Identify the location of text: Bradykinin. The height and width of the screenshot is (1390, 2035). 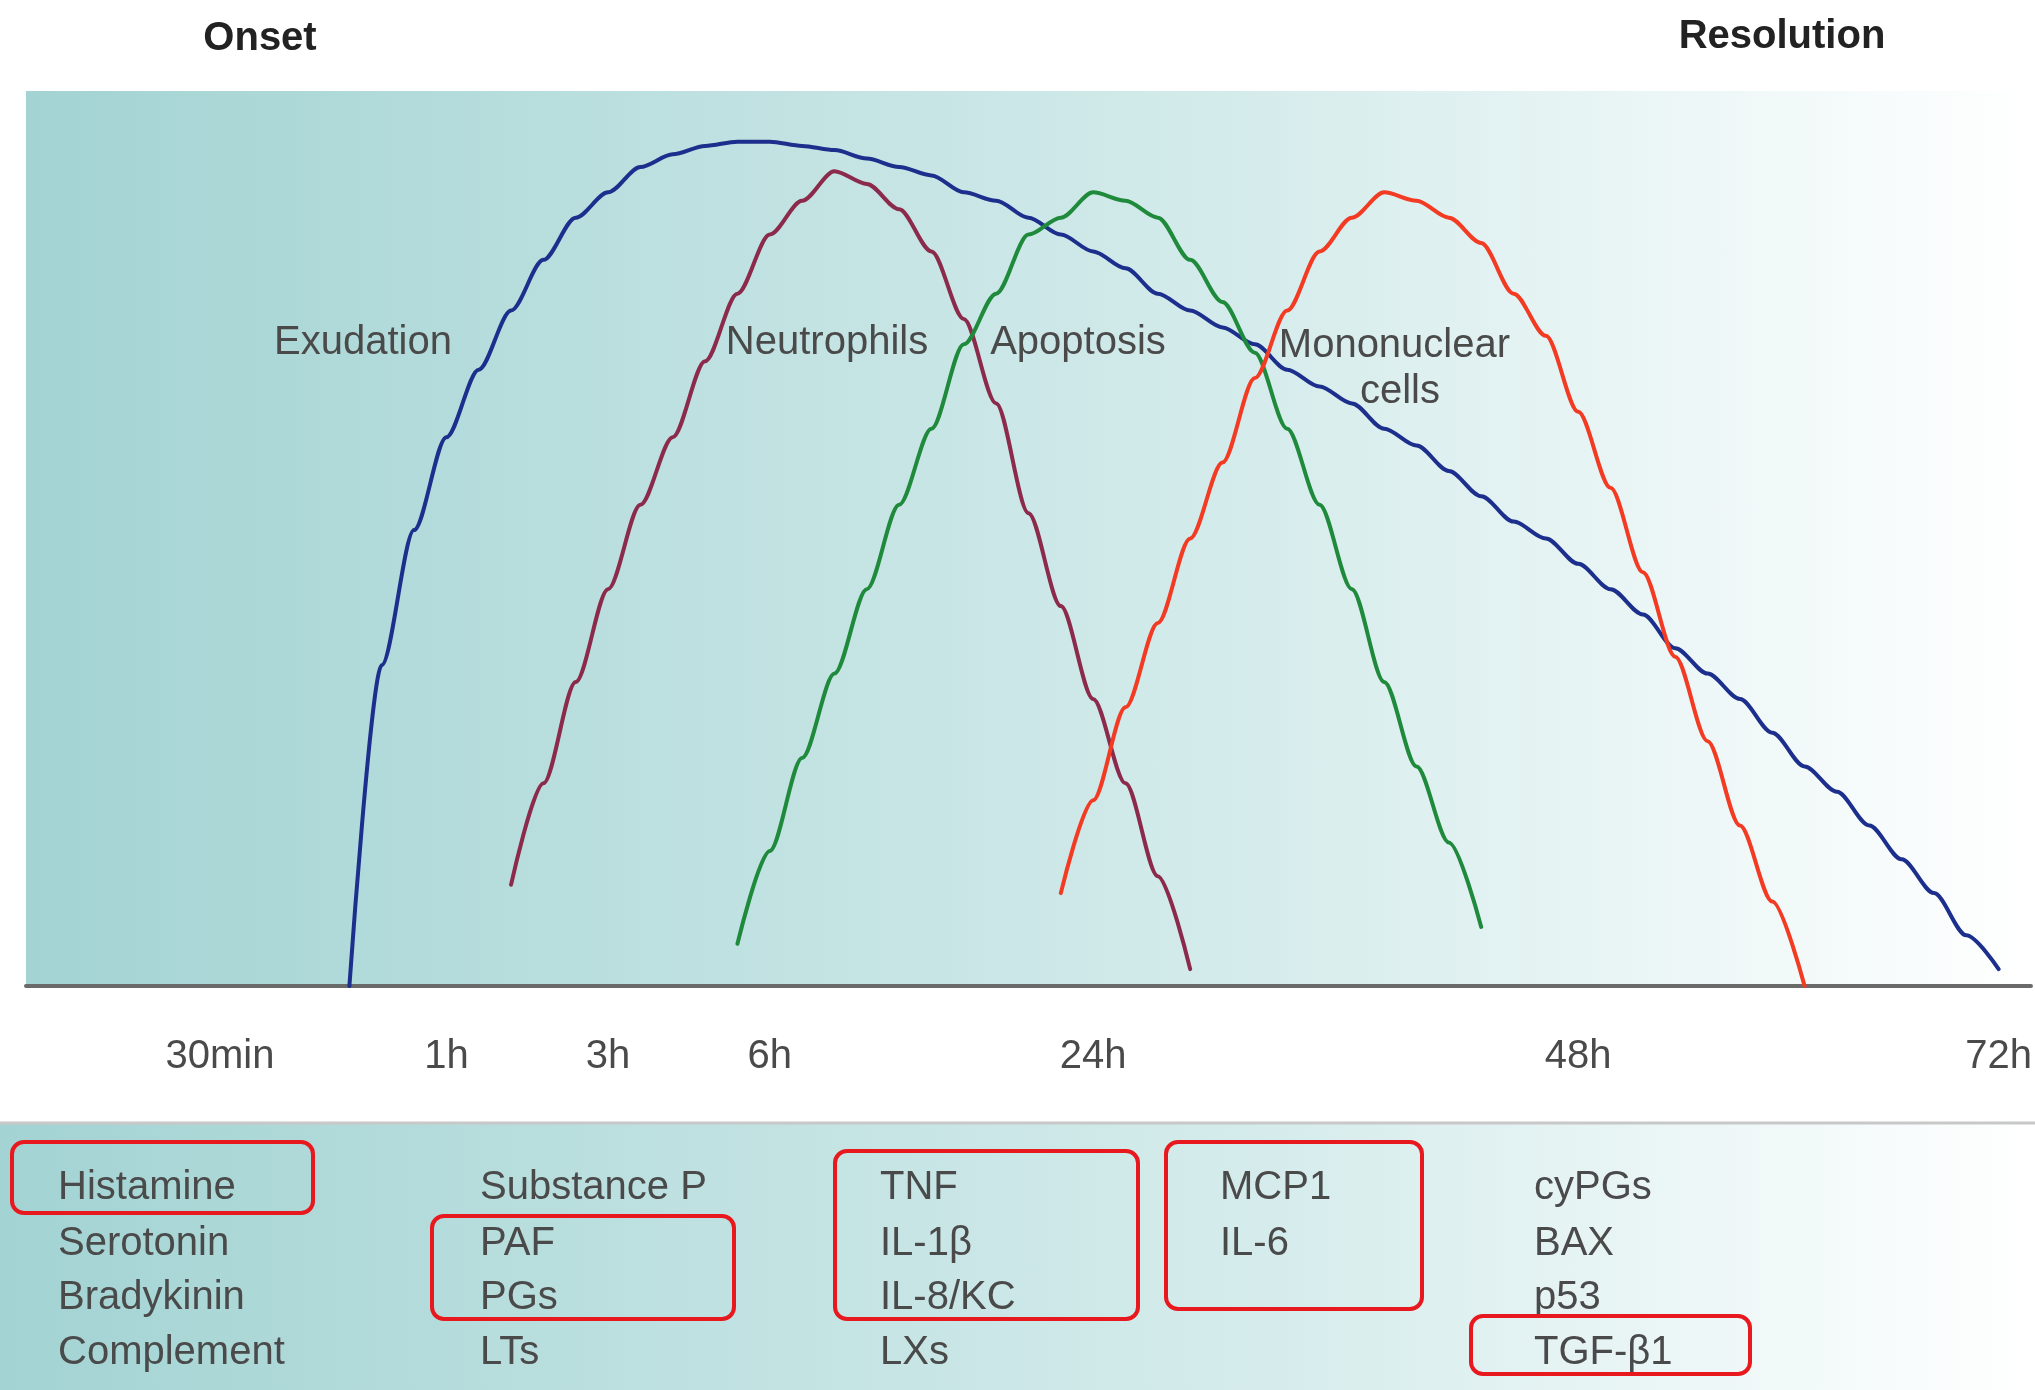
(151, 1295).